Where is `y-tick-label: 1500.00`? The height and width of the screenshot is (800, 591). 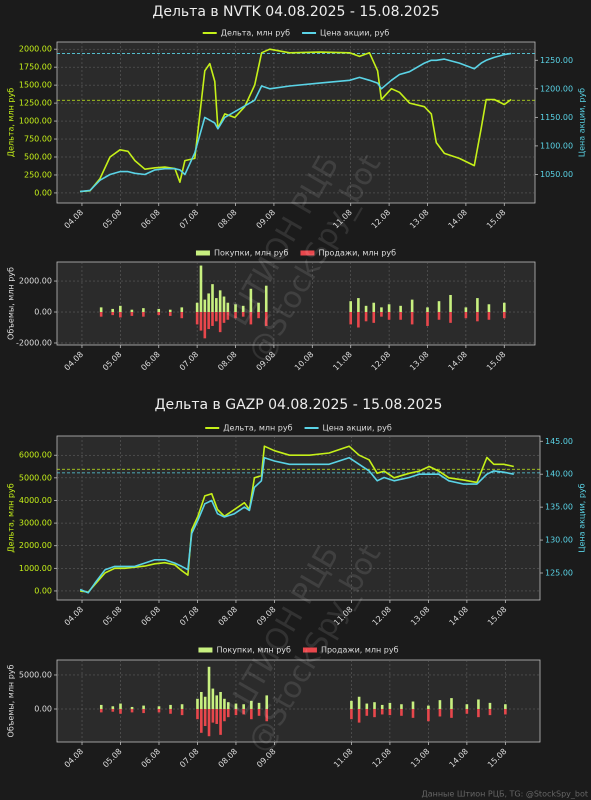 y-tick-label: 1500.00 is located at coordinates (35, 85).